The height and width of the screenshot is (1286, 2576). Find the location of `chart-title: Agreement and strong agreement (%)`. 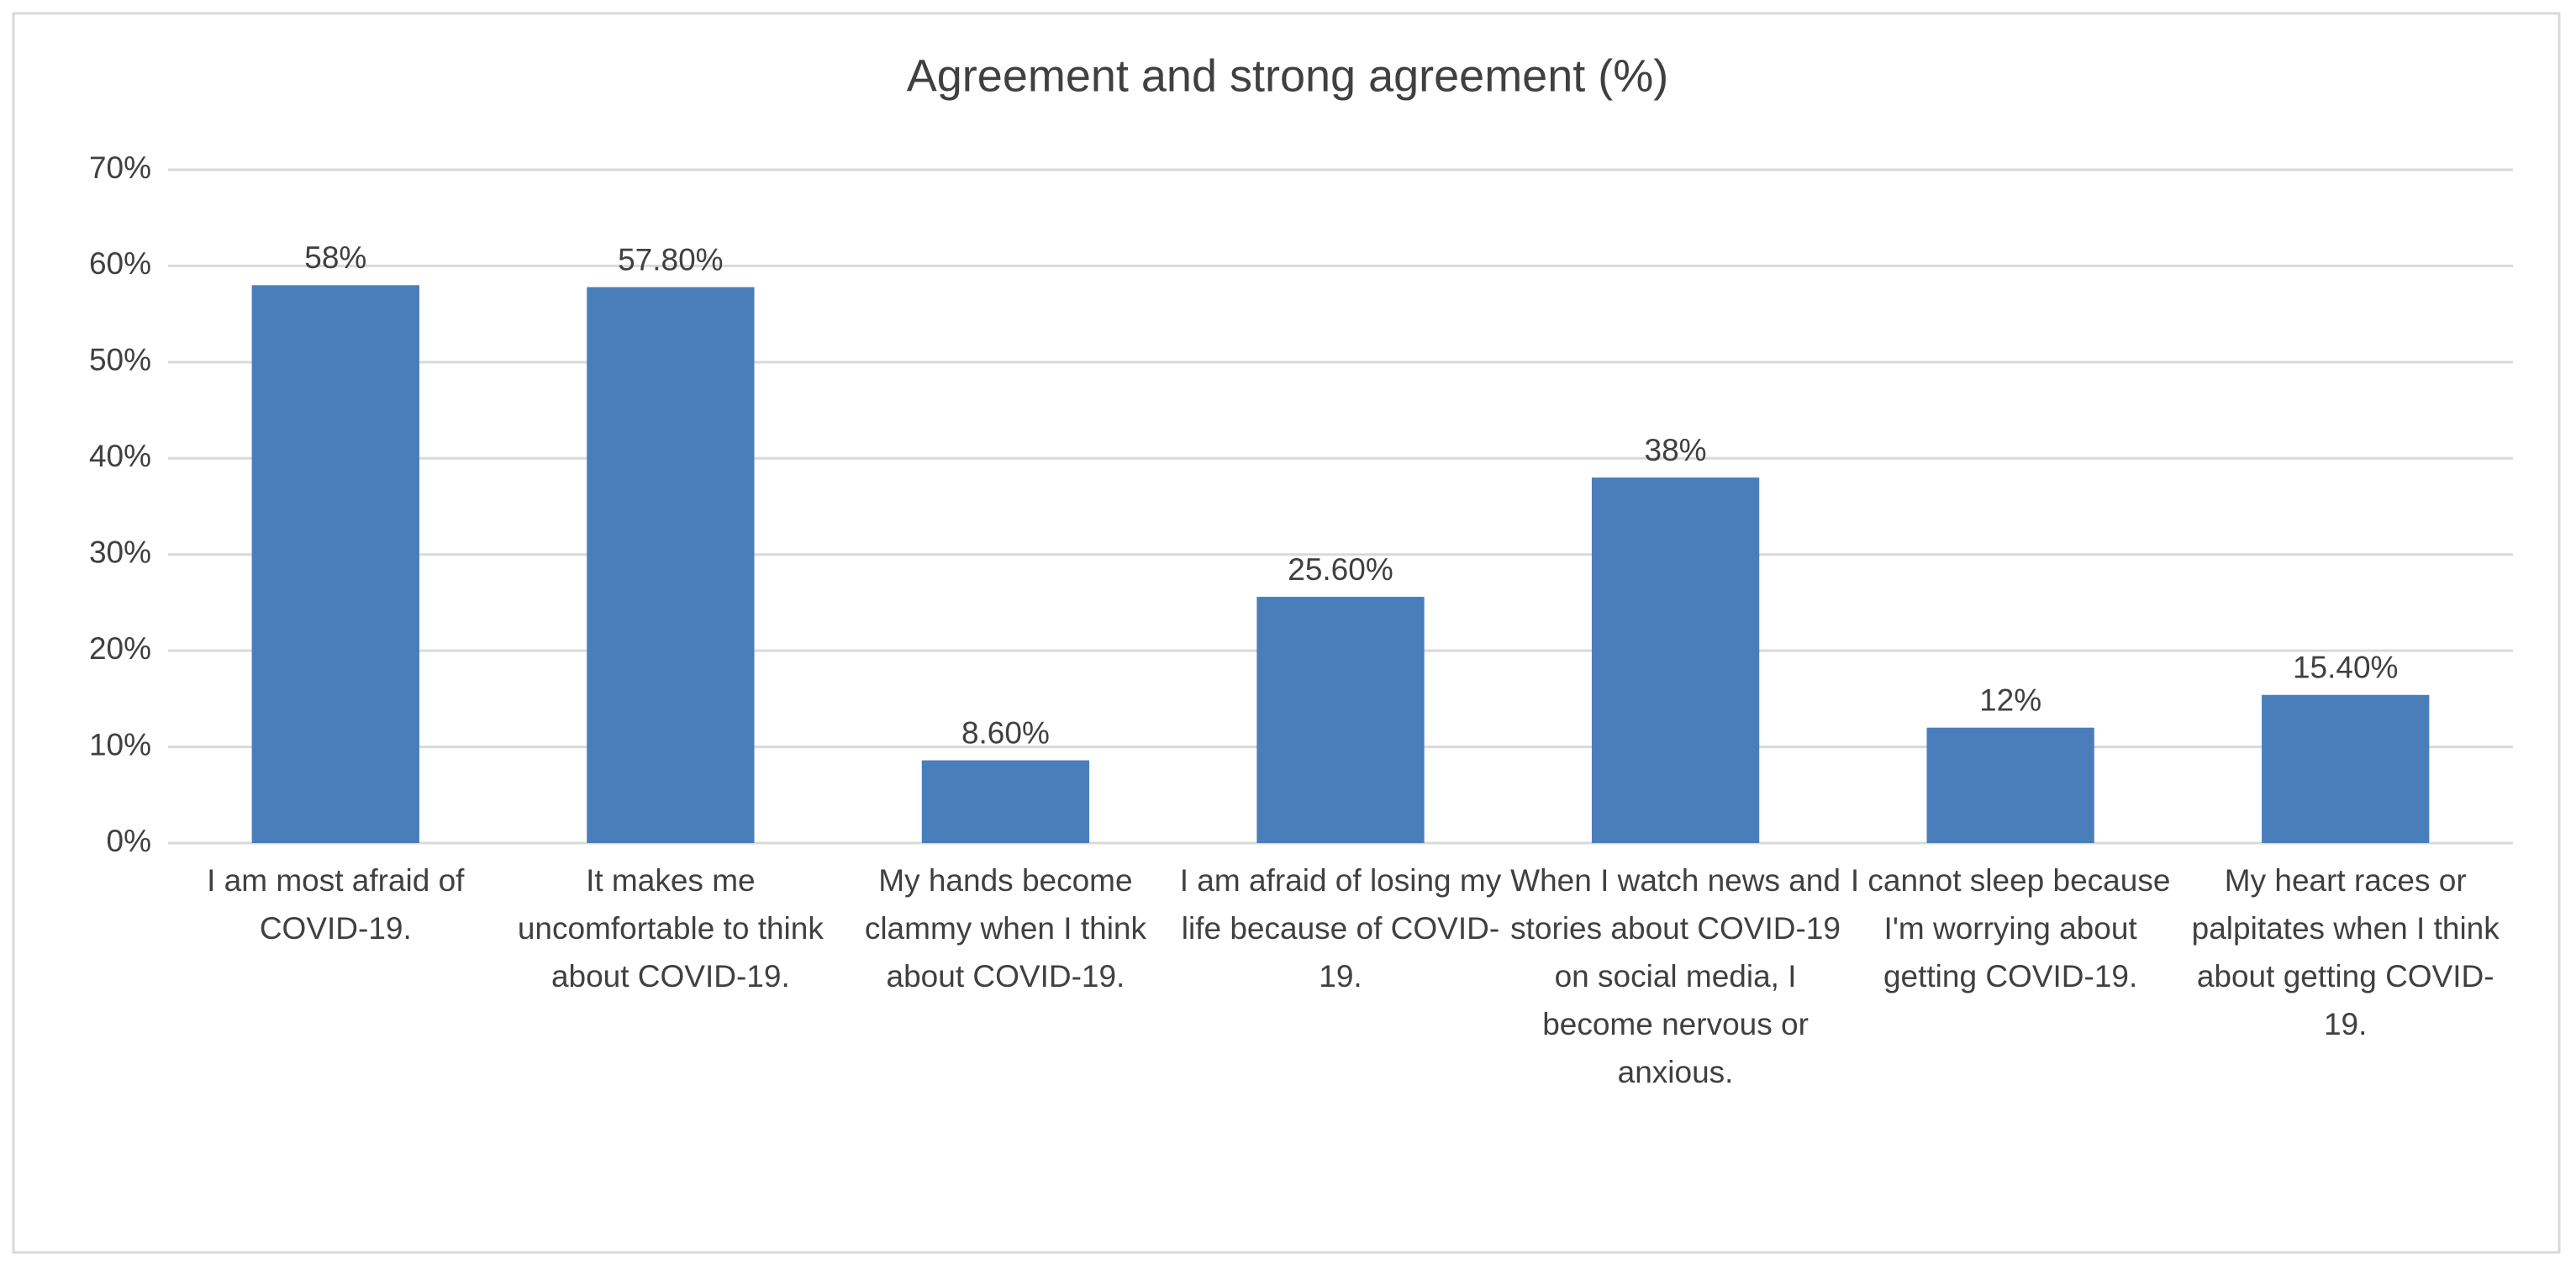

chart-title: Agreement and strong agreement (%) is located at coordinates (1287, 75).